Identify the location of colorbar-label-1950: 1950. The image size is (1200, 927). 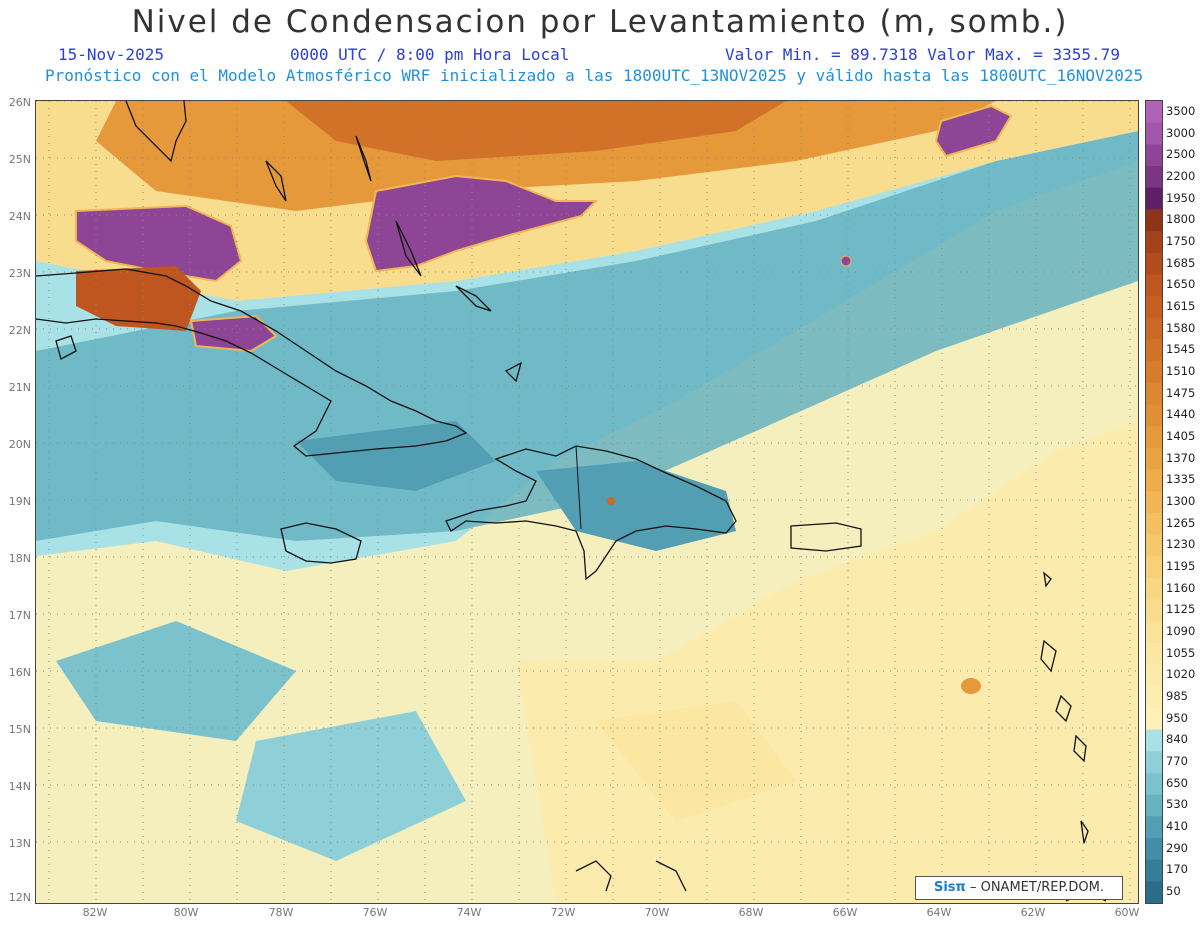
(1181, 197).